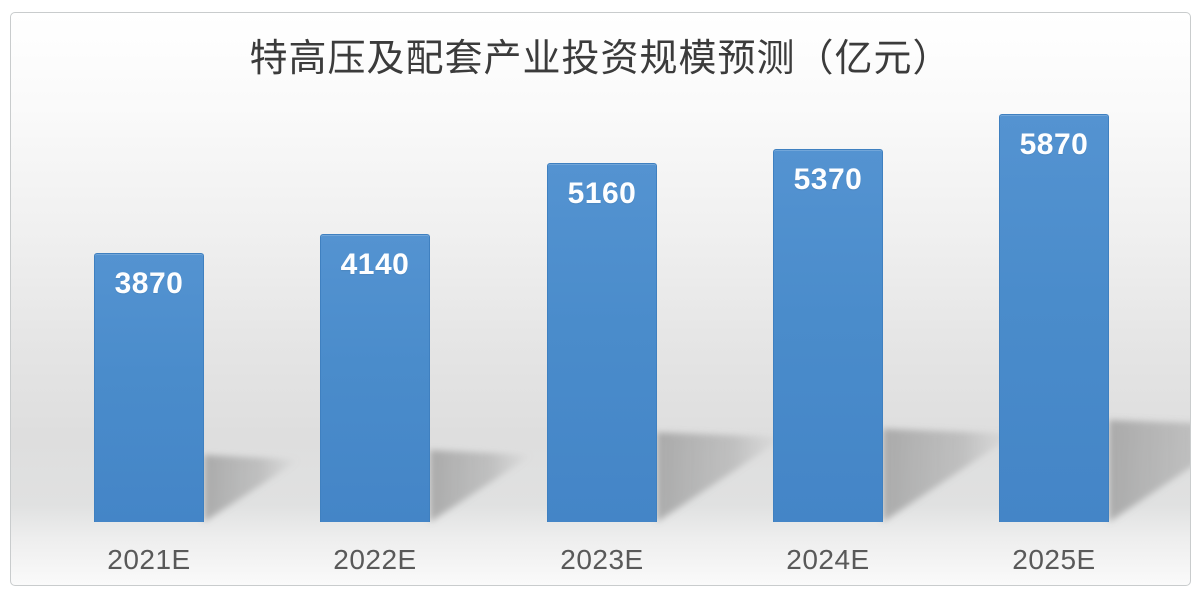 The image size is (1200, 600). What do you see at coordinates (1054, 559) in the screenshot?
I see `x-axis-label-2025E: 2025E` at bounding box center [1054, 559].